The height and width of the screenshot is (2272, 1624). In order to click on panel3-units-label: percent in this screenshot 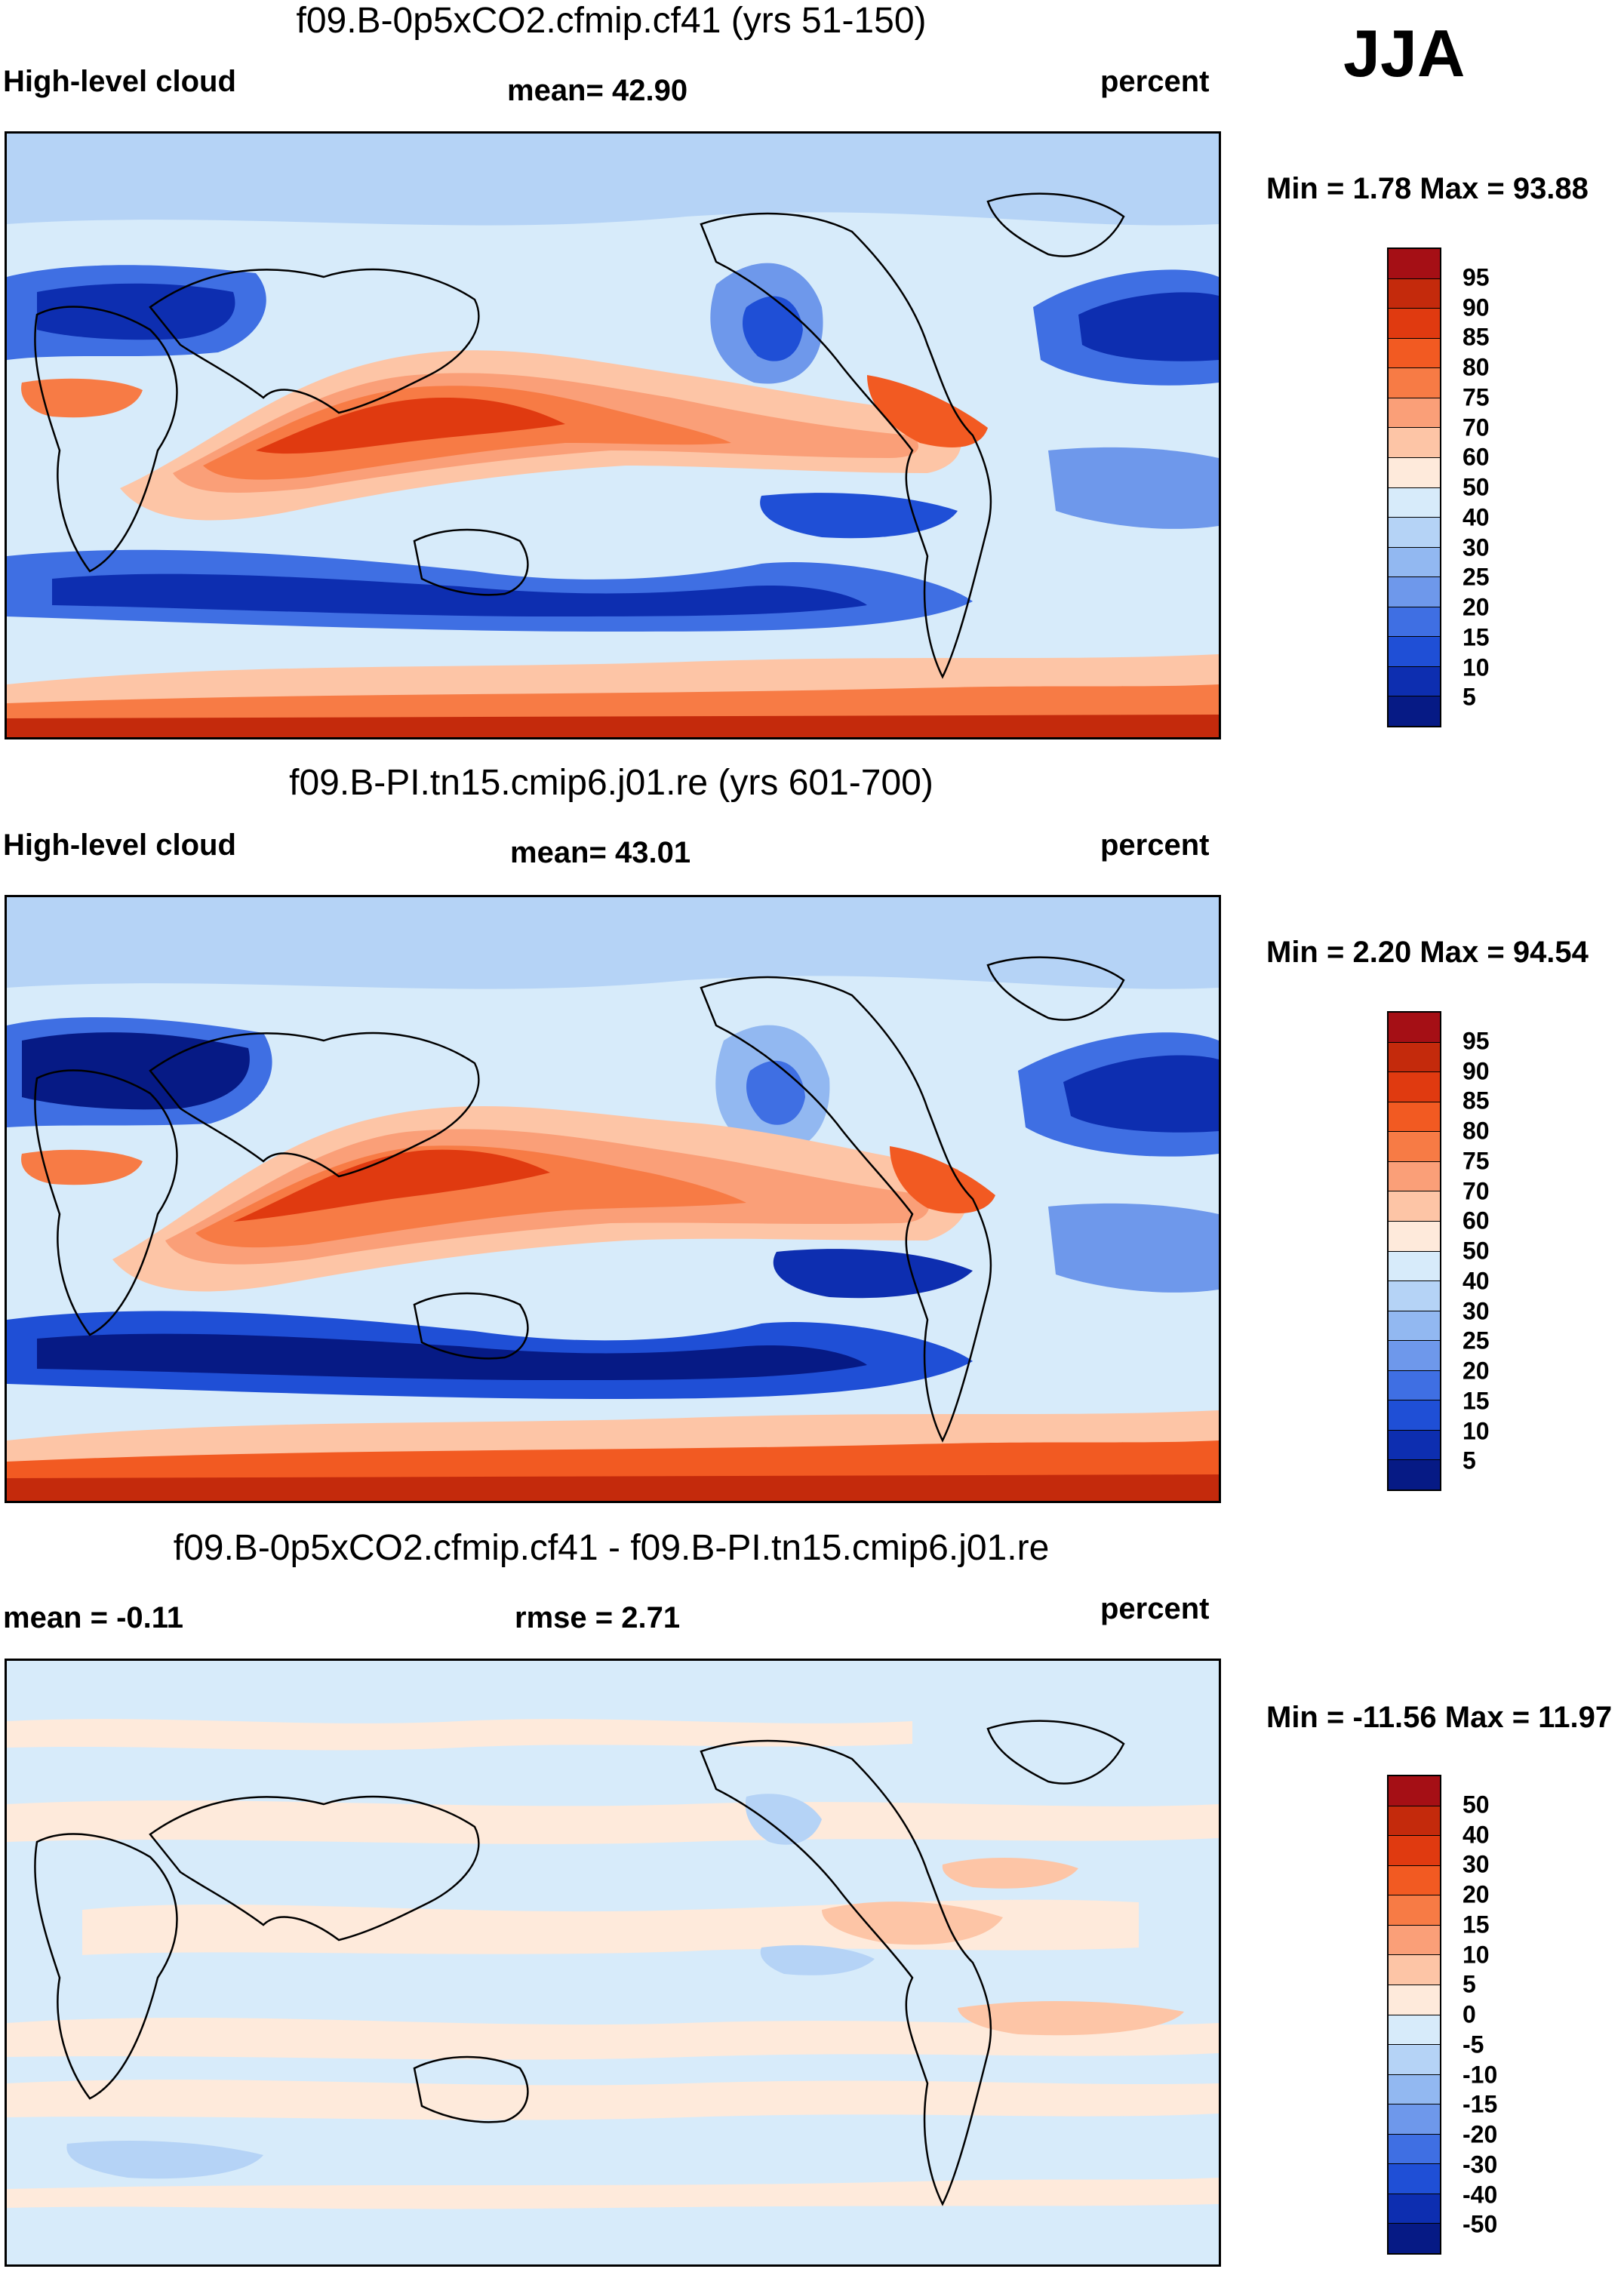, I will do `click(1155, 1608)`.